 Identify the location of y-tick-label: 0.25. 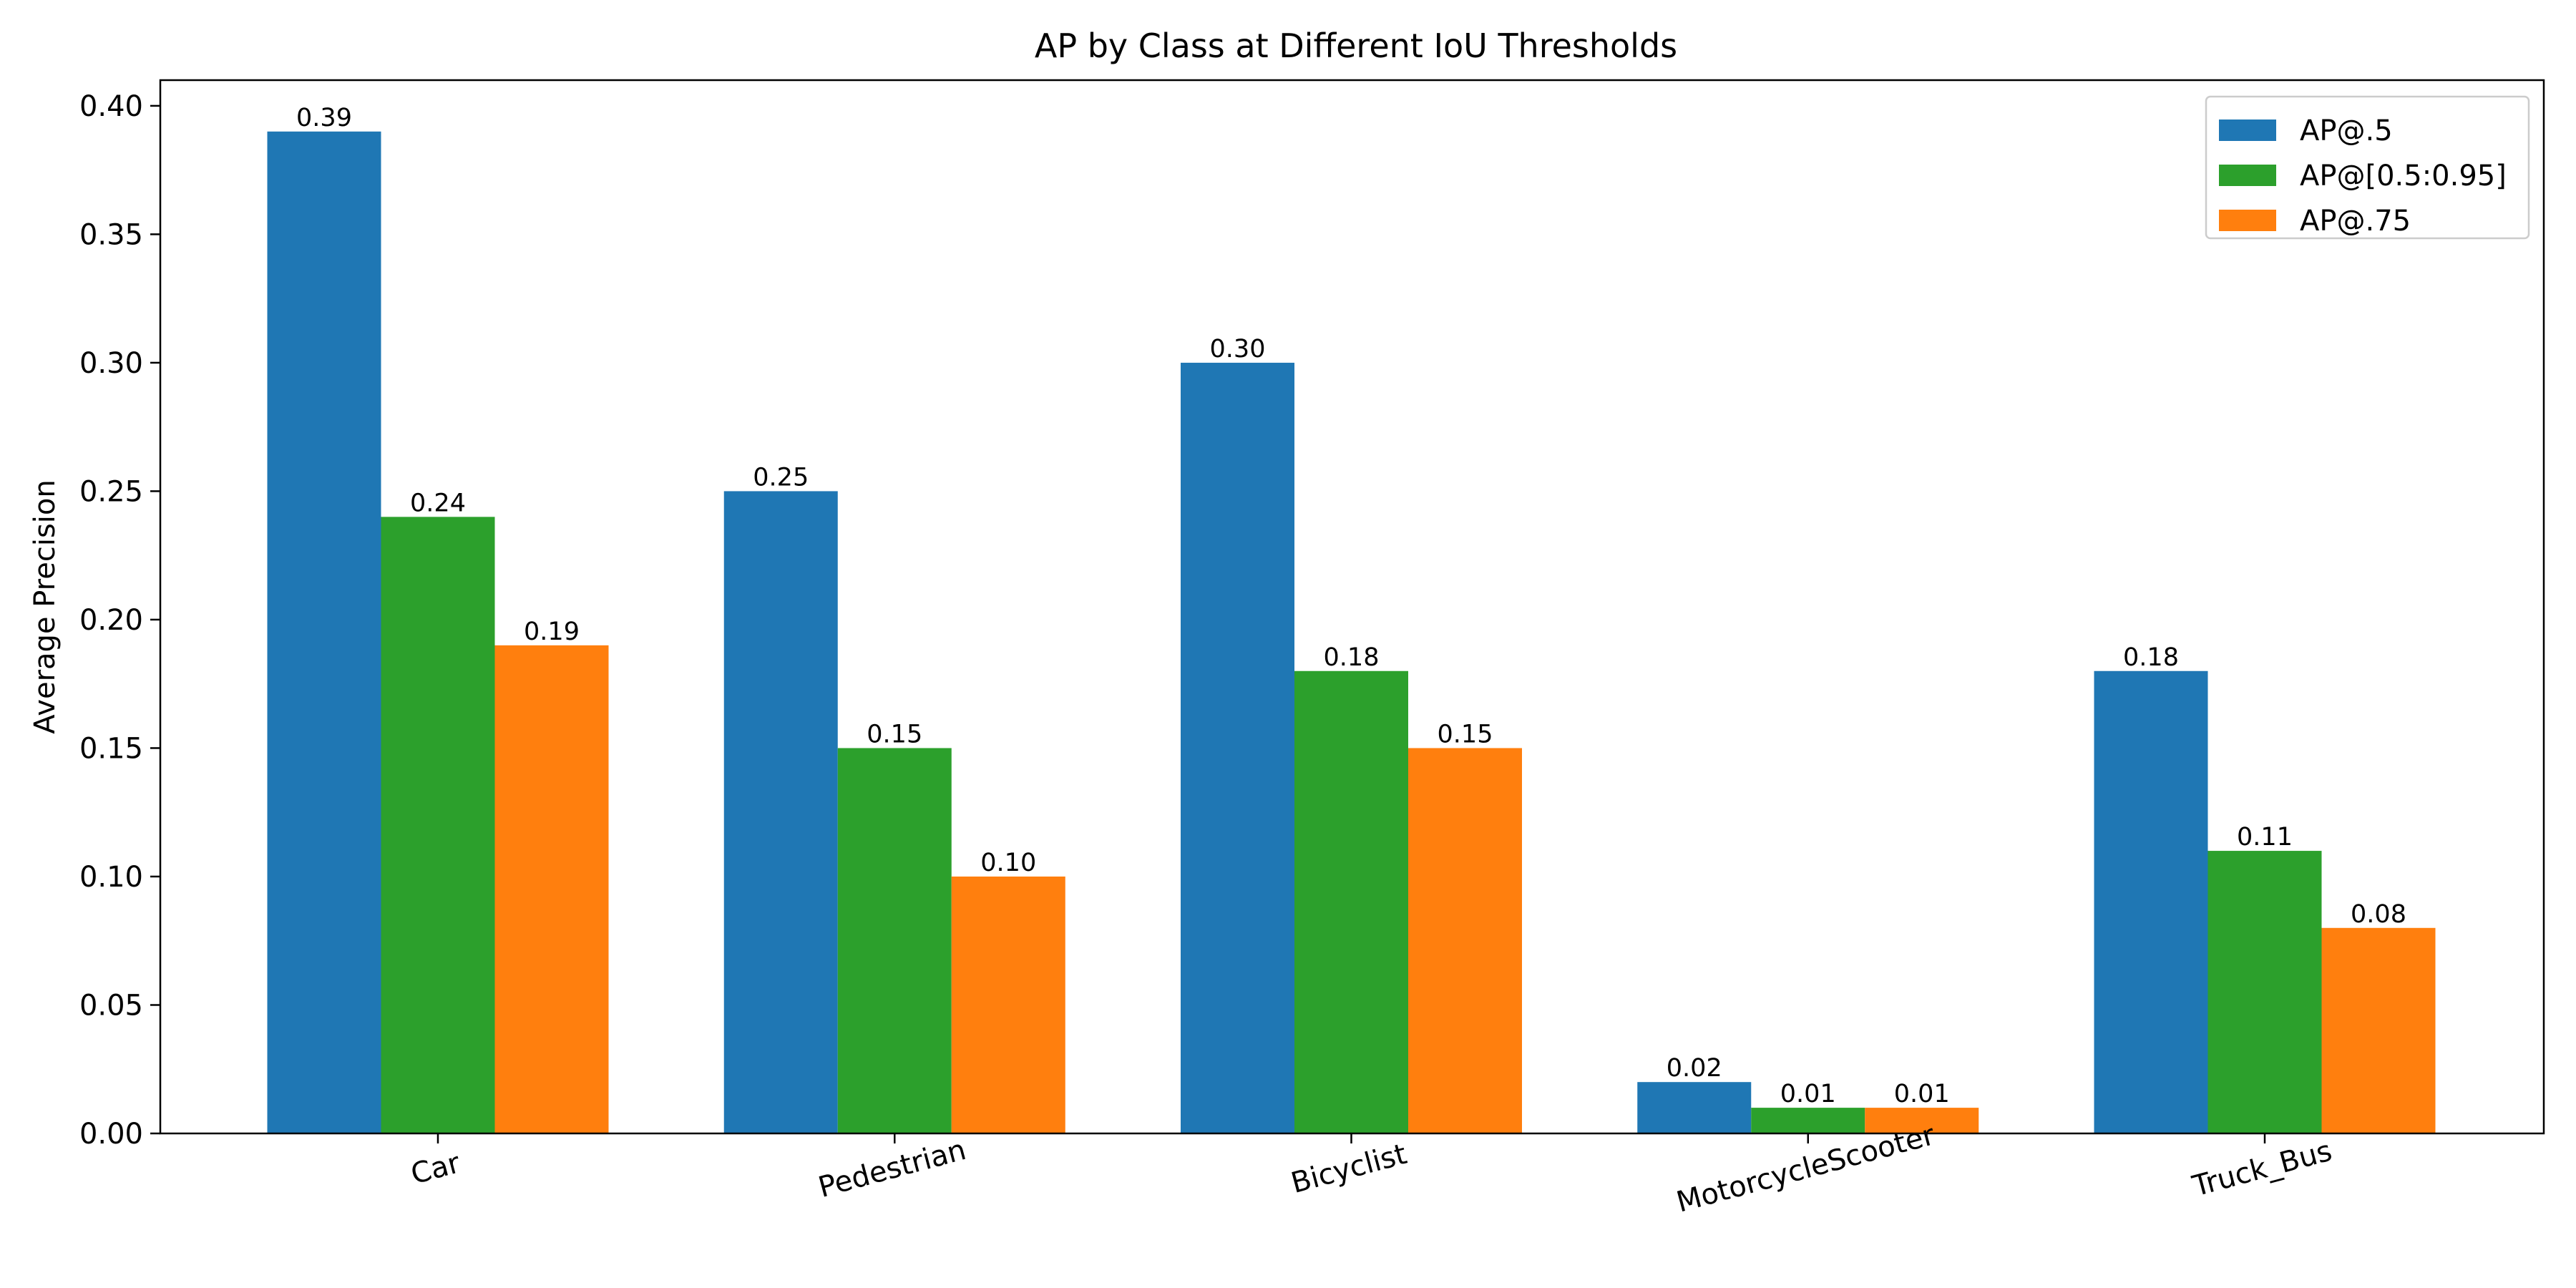
(111, 491).